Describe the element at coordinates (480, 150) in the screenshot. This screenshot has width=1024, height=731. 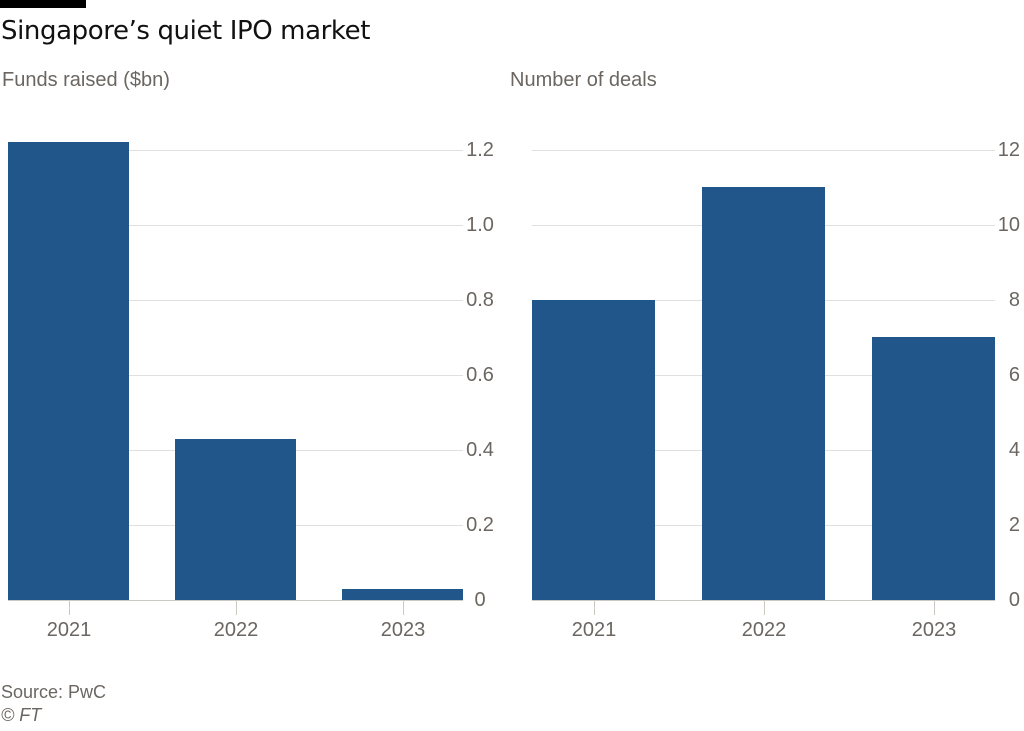
I see `y-tick-label: 1.2` at that location.